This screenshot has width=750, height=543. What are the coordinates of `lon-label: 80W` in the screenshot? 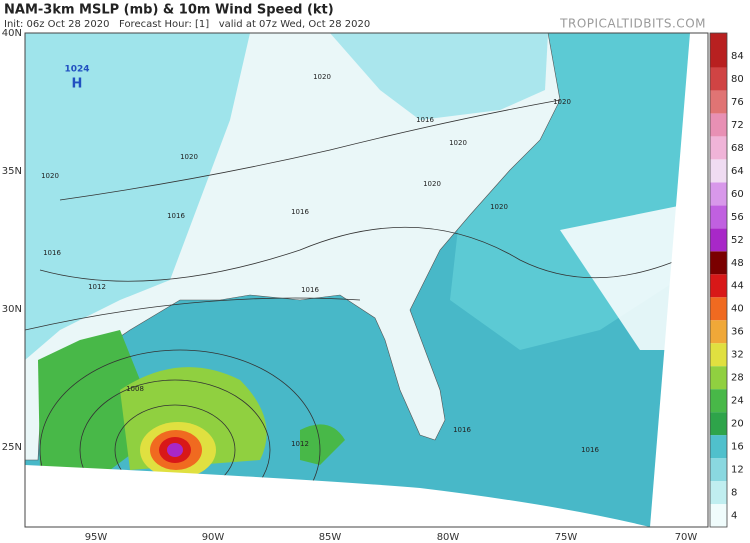 It's located at (448, 537).